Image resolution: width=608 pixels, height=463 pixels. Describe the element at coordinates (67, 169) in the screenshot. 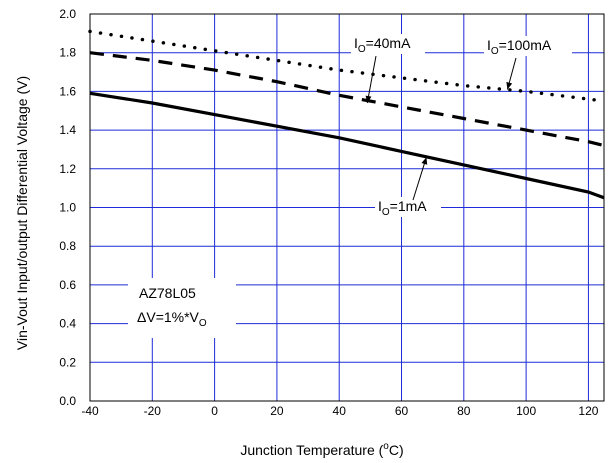

I see `y-tick-label: 1.2` at that location.